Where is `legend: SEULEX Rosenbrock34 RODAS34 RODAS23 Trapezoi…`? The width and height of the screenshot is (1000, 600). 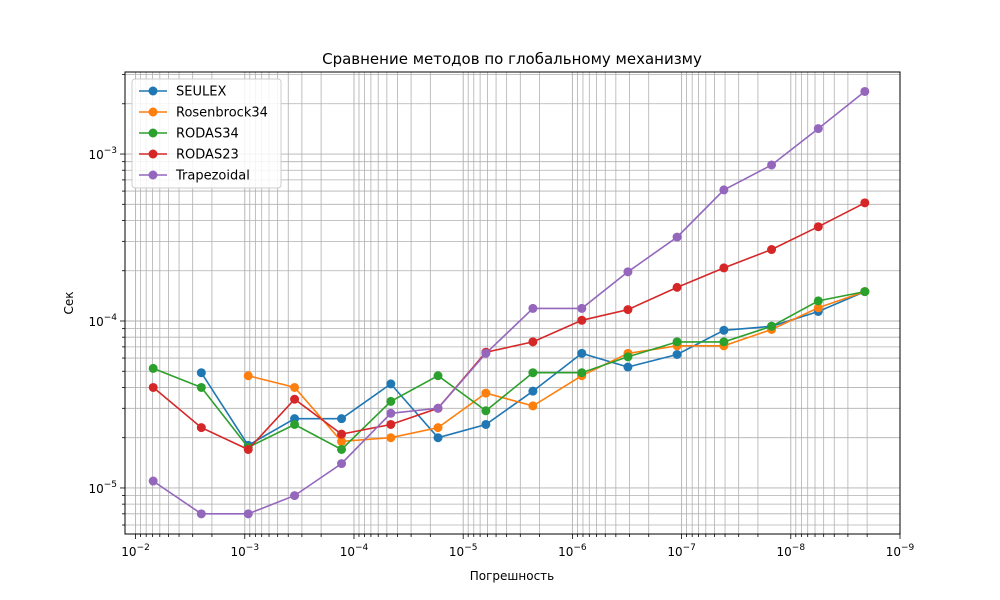
legend: SEULEX Rosenbrock34 RODAS34 RODAS23 Trapezoi… is located at coordinates (206, 133).